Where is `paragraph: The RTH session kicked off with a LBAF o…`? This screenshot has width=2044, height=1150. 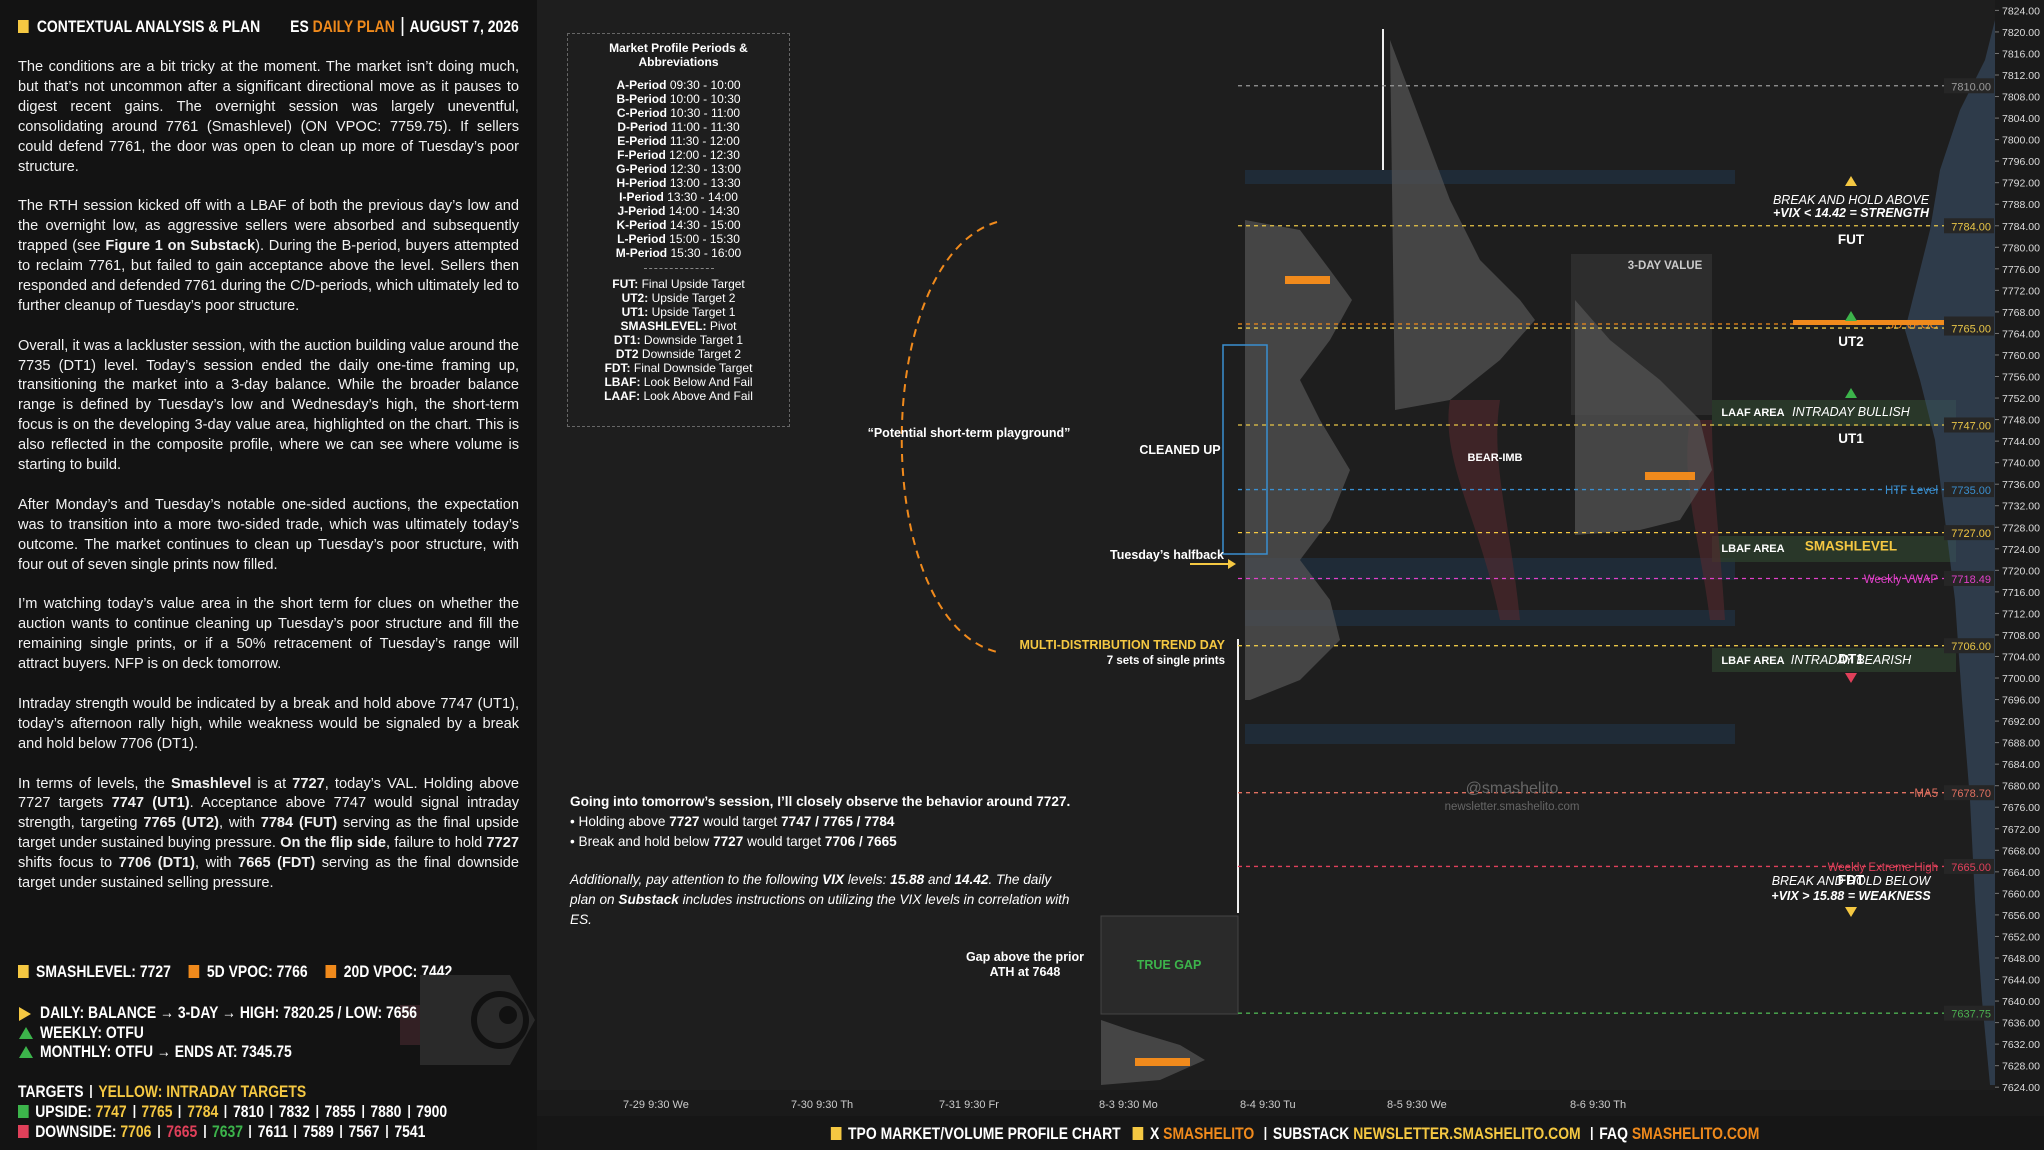
paragraph: The RTH session kicked off with a LBAF o… is located at coordinates (268, 256).